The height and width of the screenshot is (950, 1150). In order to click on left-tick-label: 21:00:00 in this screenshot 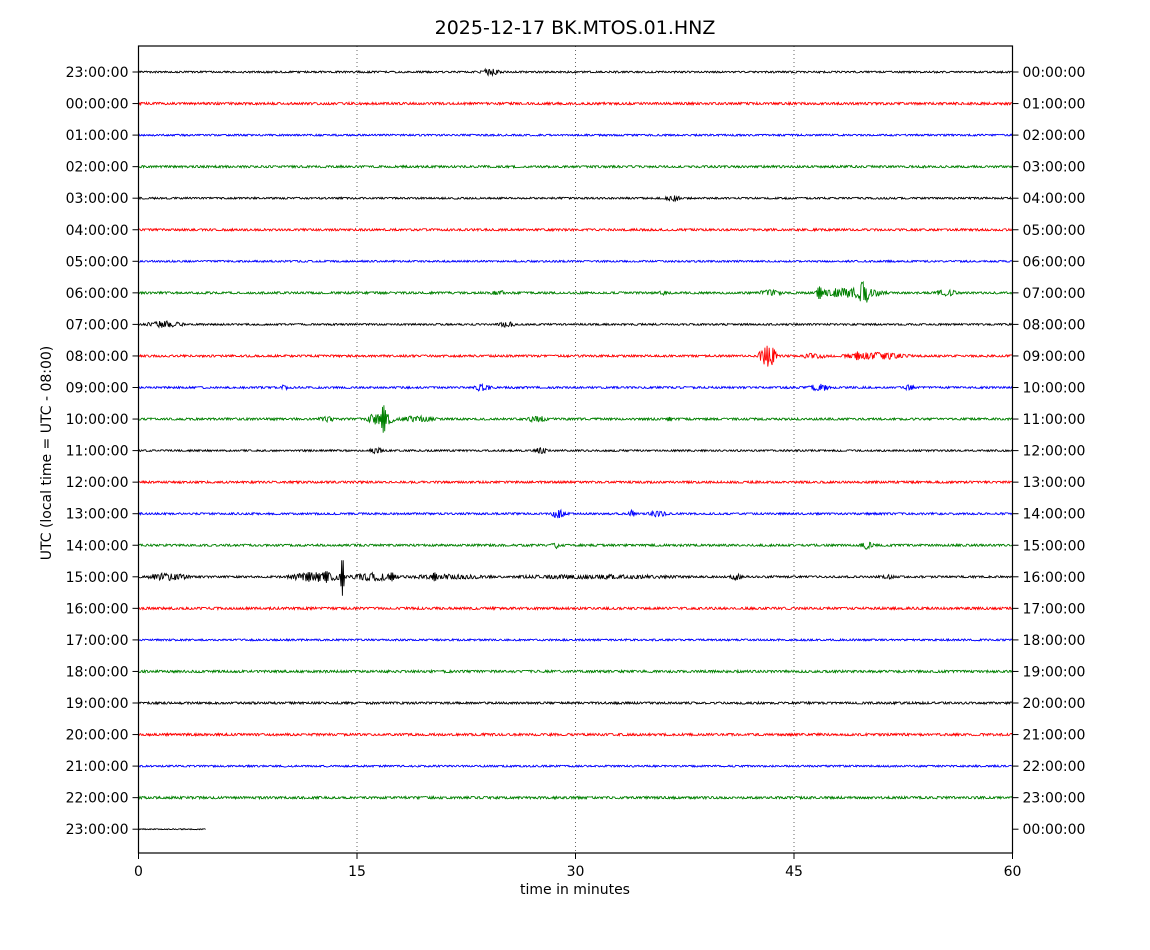, I will do `click(97, 767)`.